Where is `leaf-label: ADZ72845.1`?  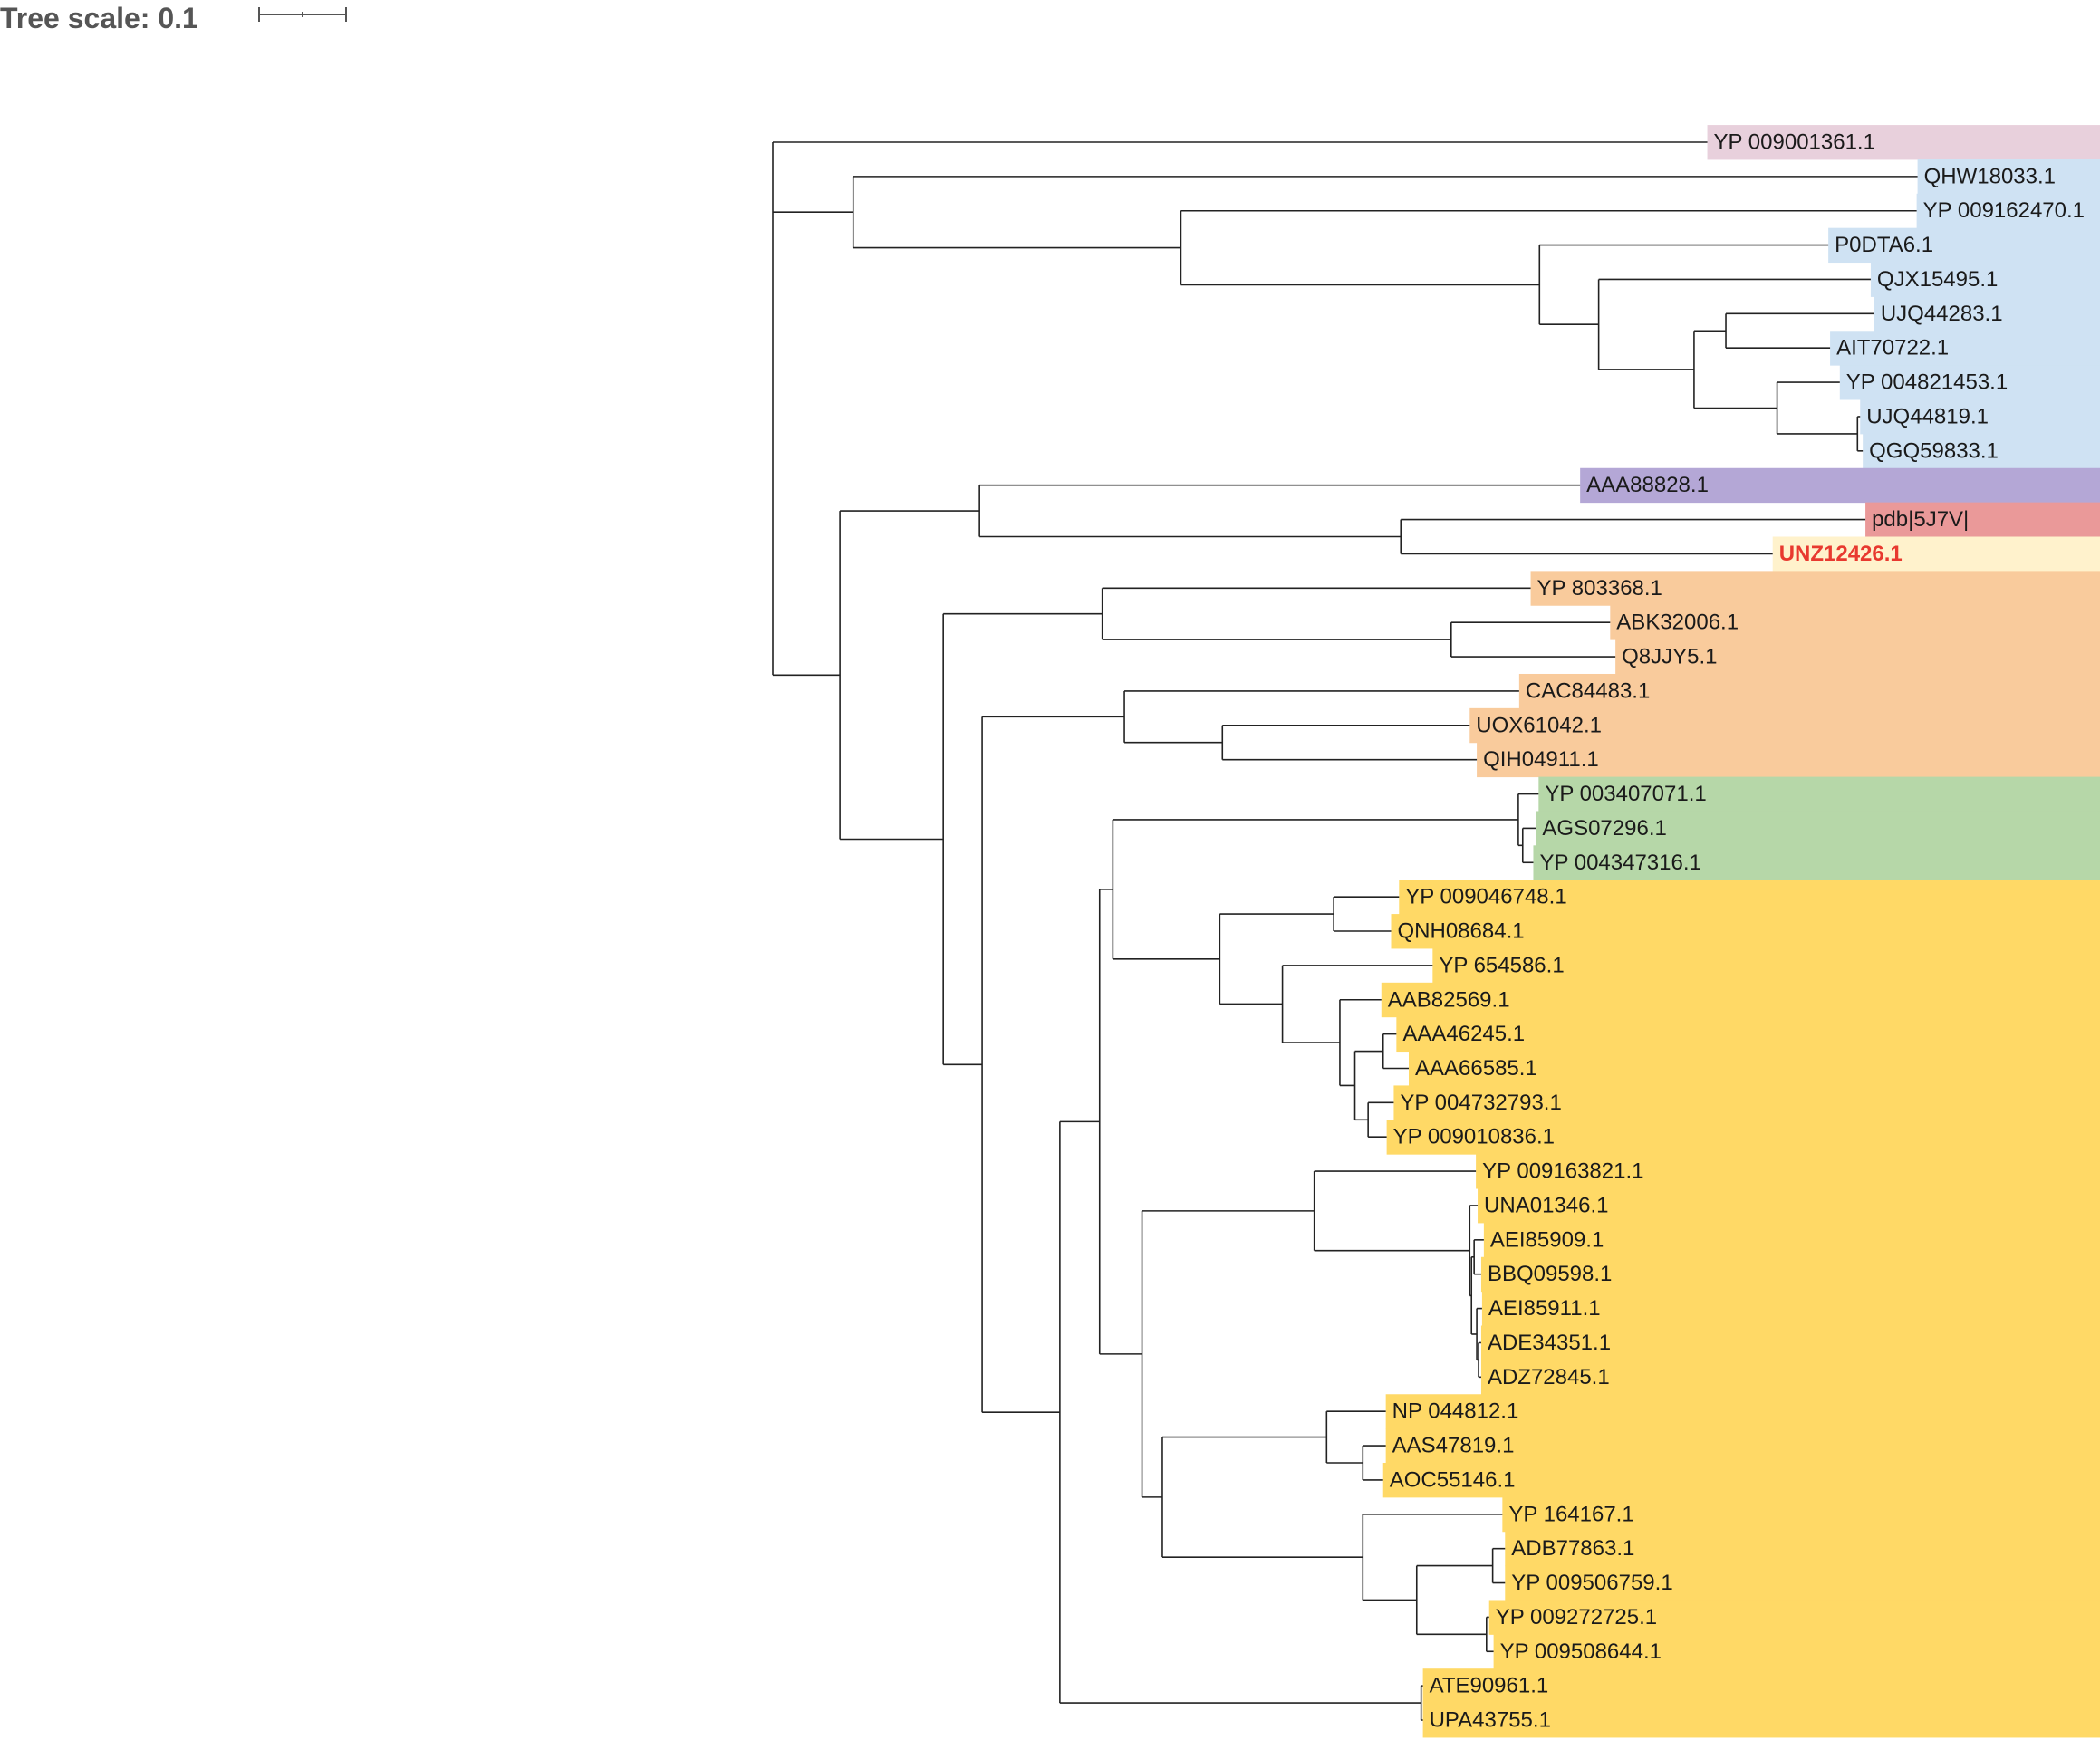 leaf-label: ADZ72845.1 is located at coordinates (1549, 1377).